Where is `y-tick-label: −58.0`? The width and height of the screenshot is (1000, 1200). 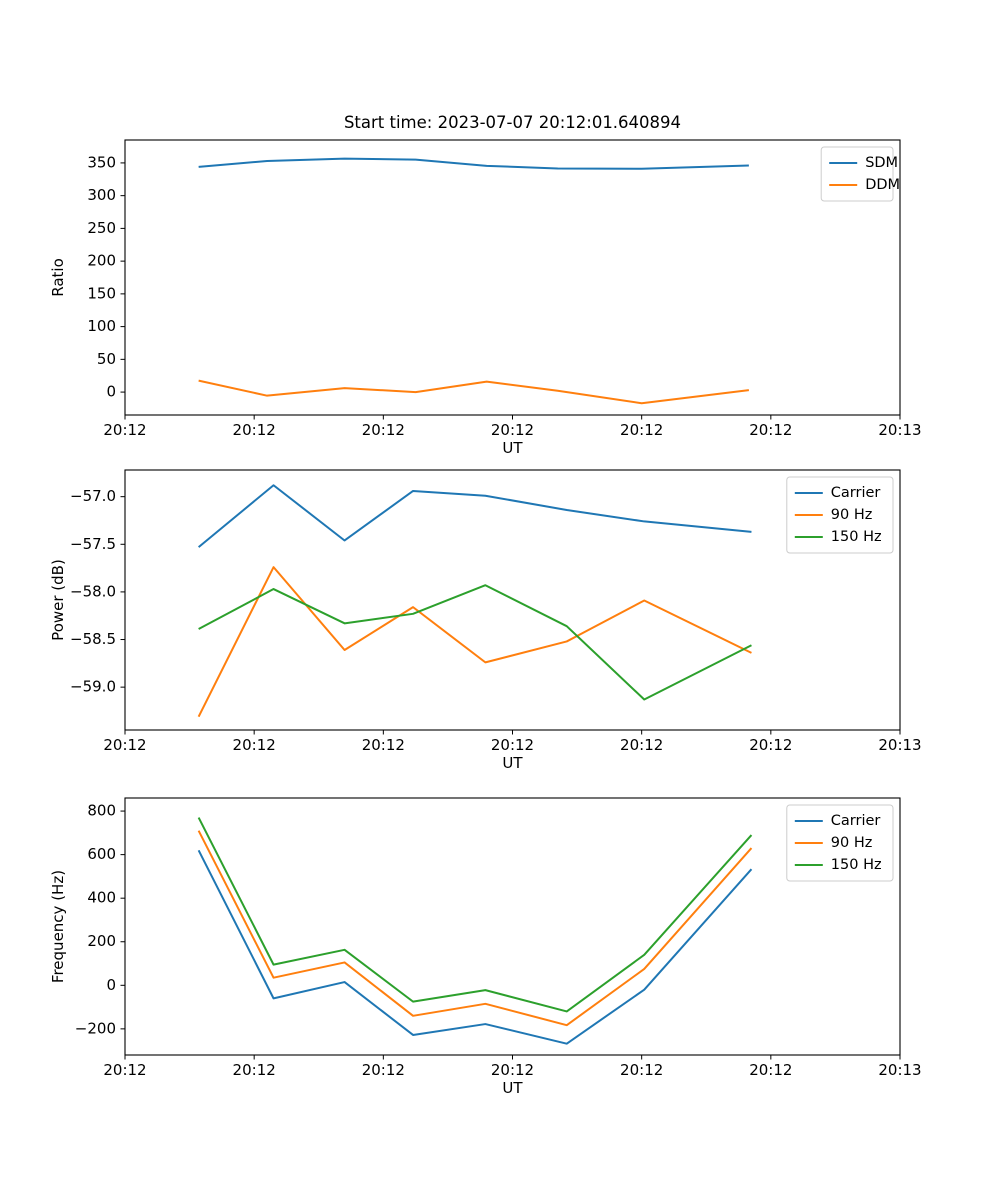
y-tick-label: −58.0 is located at coordinates (93, 591).